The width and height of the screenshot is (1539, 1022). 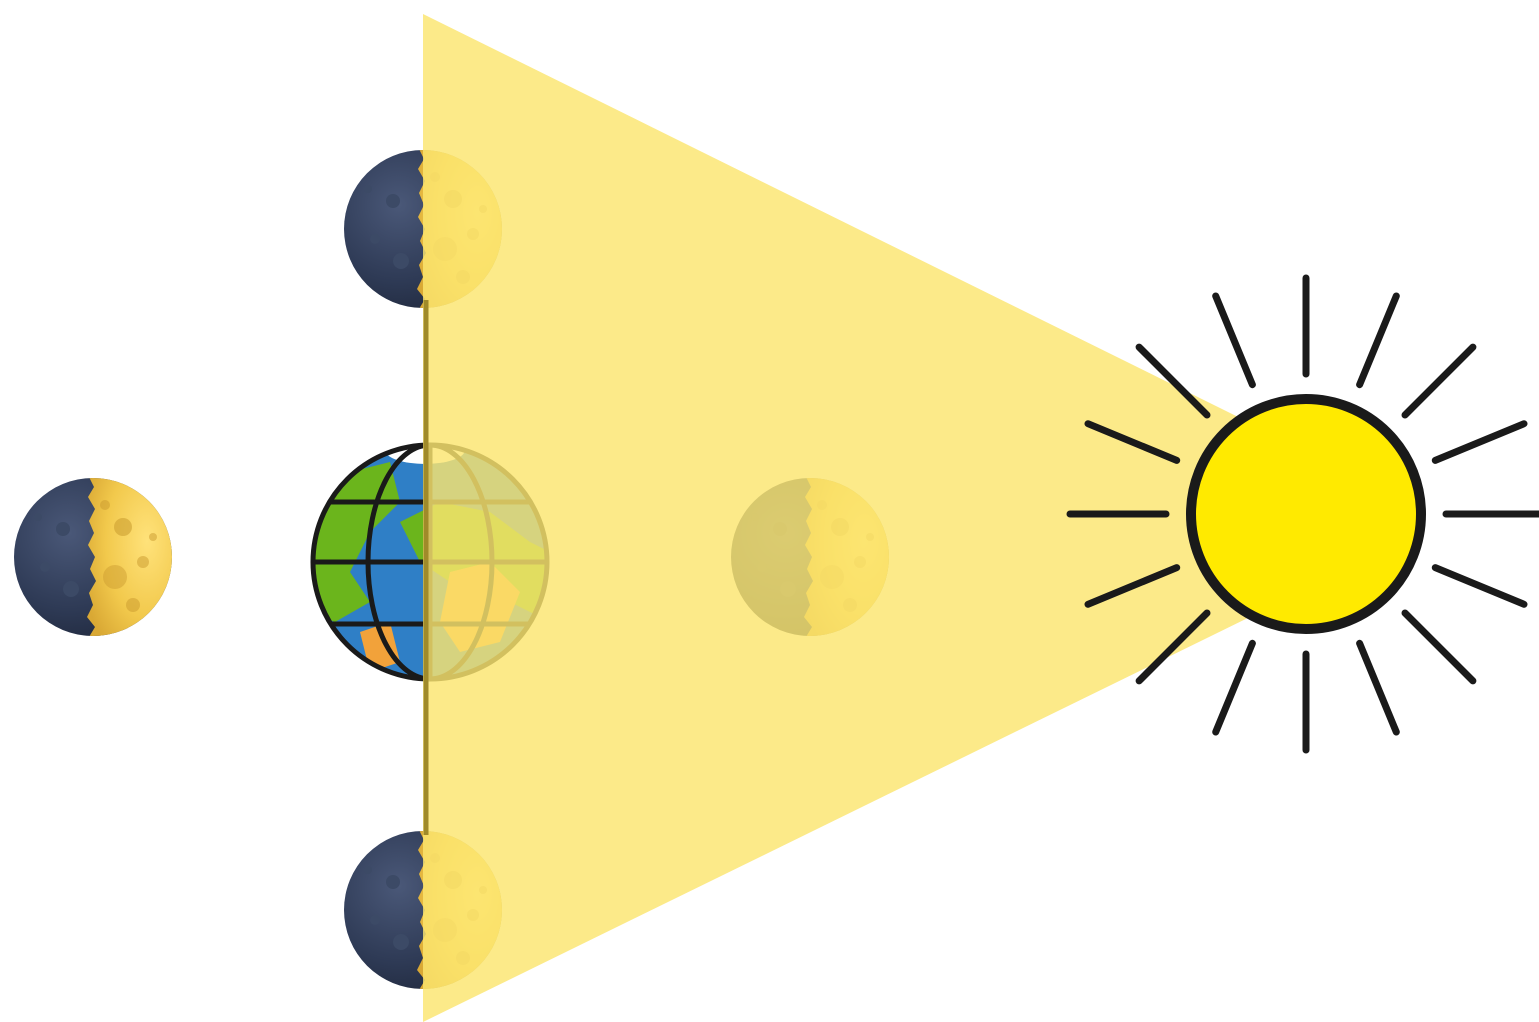 I want to click on sun-rays, so click(x=1302, y=514).